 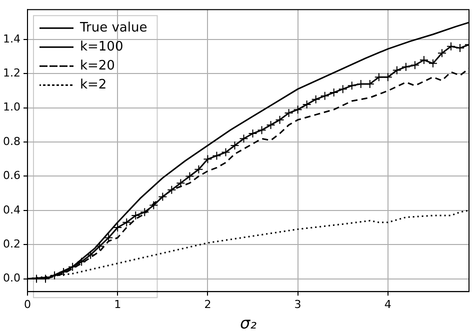 What do you see at coordinates (27, 305) in the screenshot?
I see `x-tick-label: 0` at bounding box center [27, 305].